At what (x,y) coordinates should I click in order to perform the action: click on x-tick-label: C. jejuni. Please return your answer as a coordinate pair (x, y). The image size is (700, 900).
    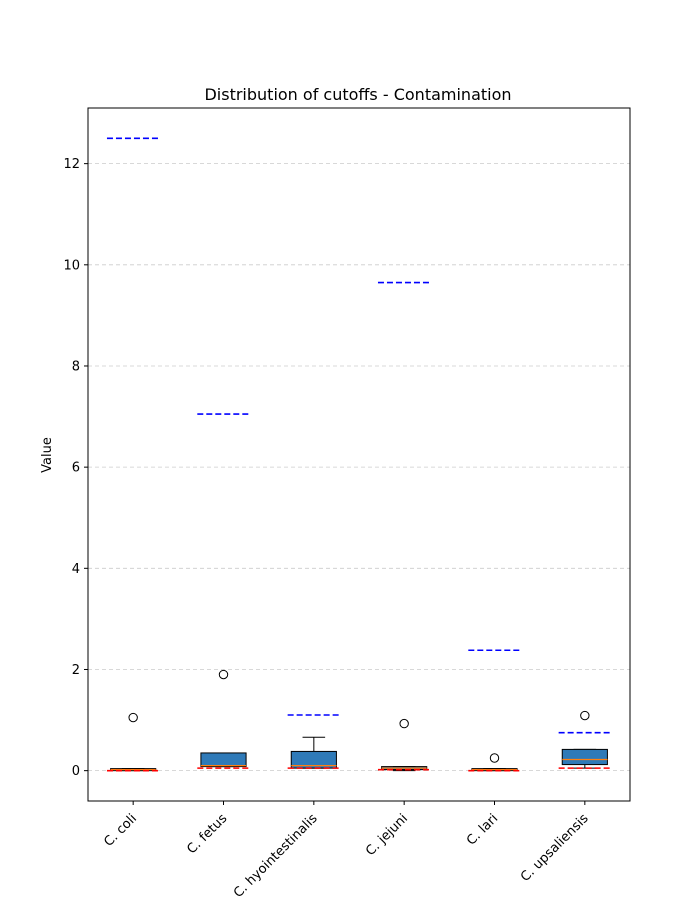
    Looking at the image, I should click on (387, 835).